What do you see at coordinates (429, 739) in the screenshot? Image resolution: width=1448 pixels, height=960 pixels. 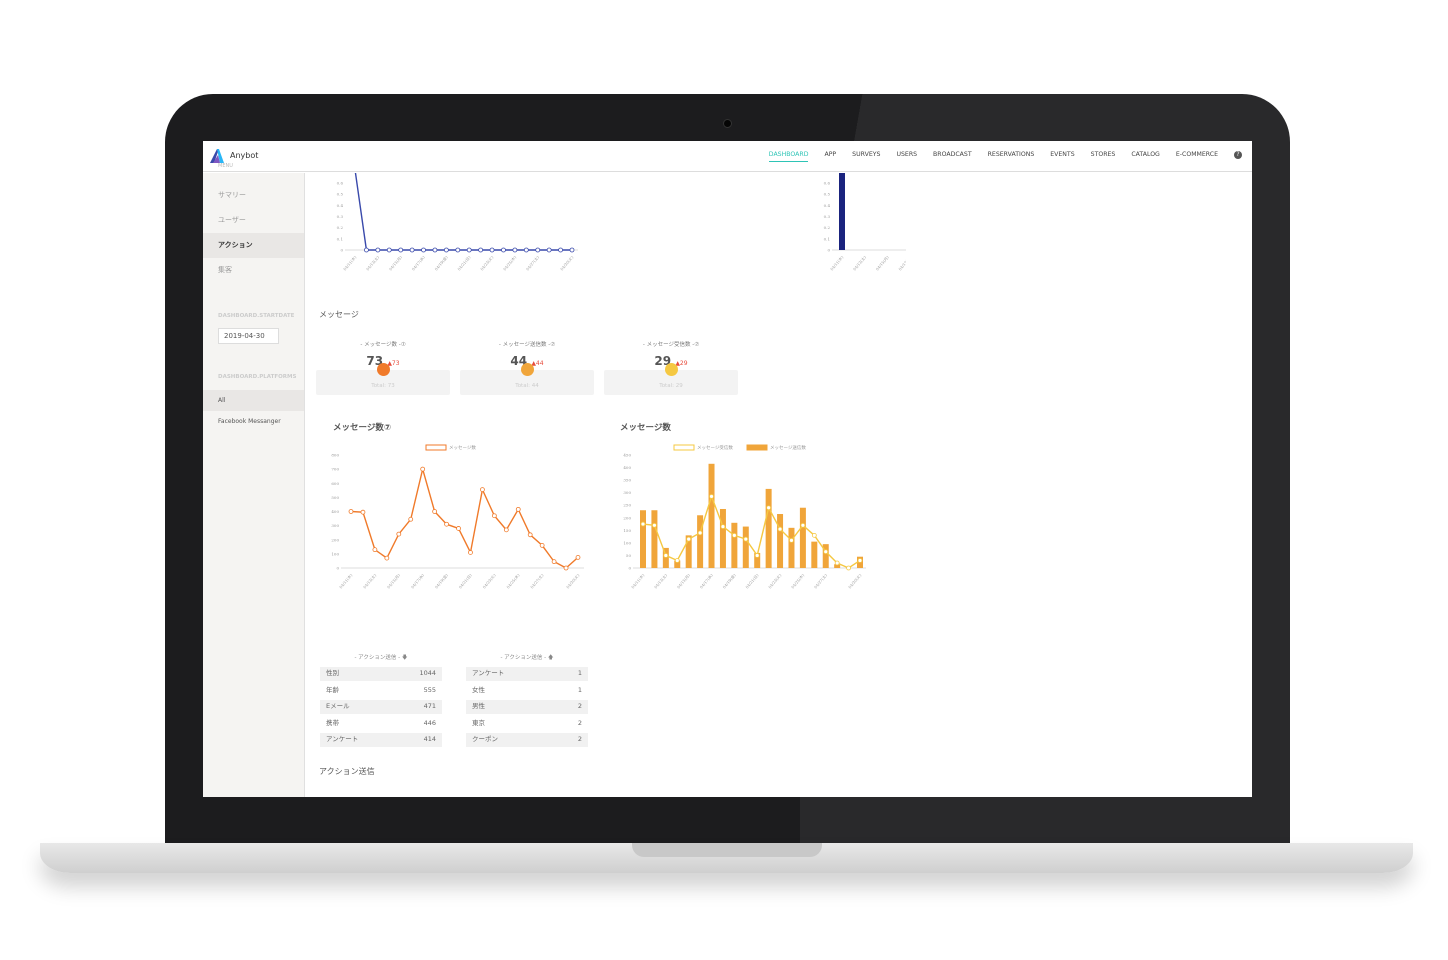 I see `row-value: 414` at bounding box center [429, 739].